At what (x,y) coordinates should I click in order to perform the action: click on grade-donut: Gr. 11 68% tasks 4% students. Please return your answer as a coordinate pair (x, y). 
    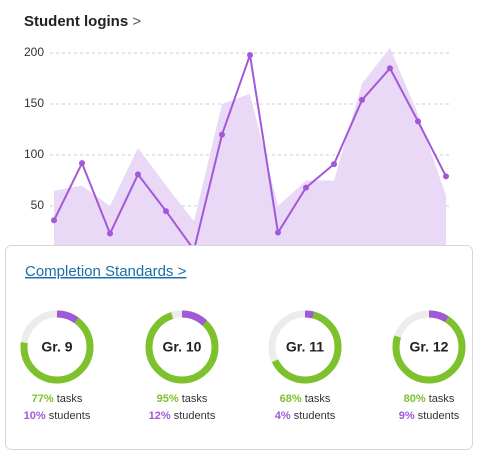
    Looking at the image, I should click on (305, 366).